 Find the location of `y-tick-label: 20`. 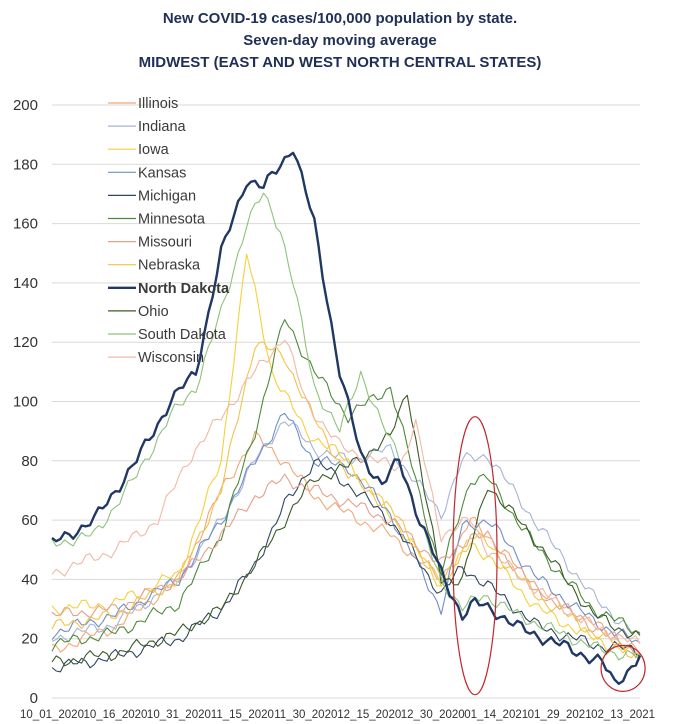

y-tick-label: 20 is located at coordinates (29, 639).